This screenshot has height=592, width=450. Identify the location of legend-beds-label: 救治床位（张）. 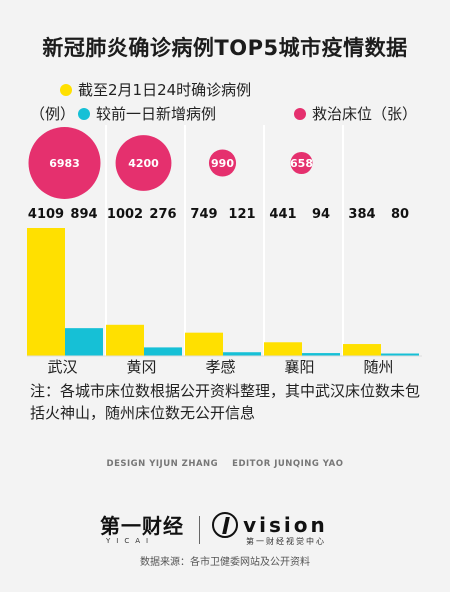
(365, 114).